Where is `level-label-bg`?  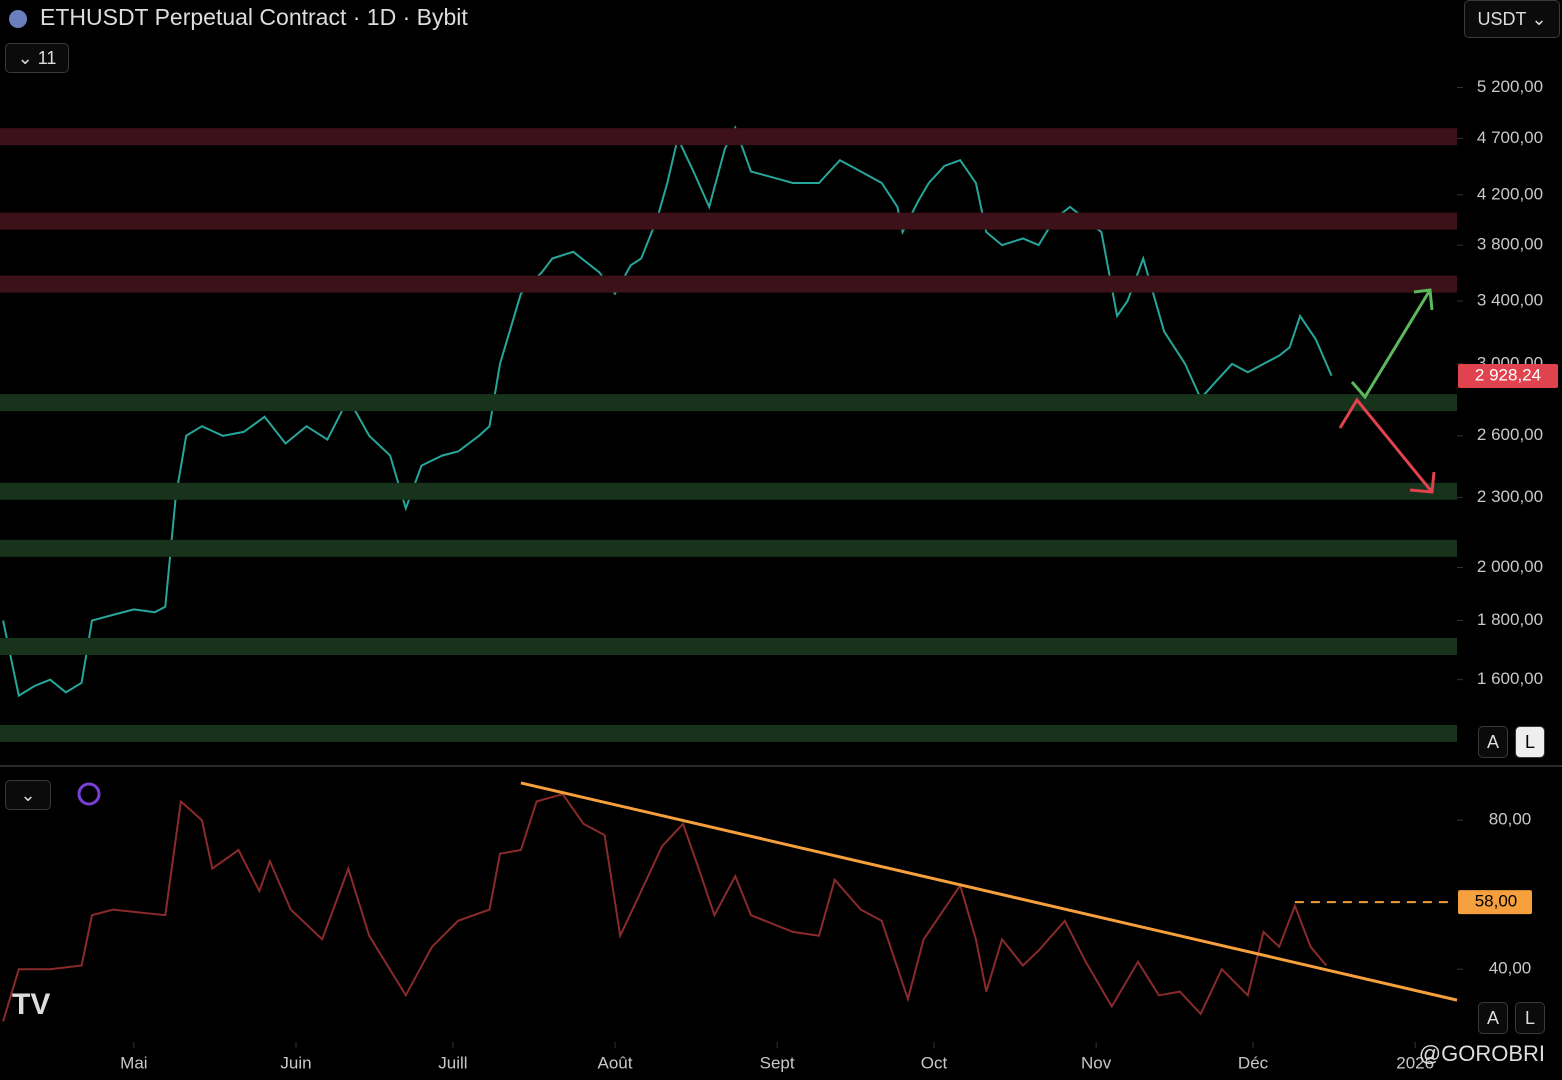
level-label-bg is located at coordinates (1495, 902).